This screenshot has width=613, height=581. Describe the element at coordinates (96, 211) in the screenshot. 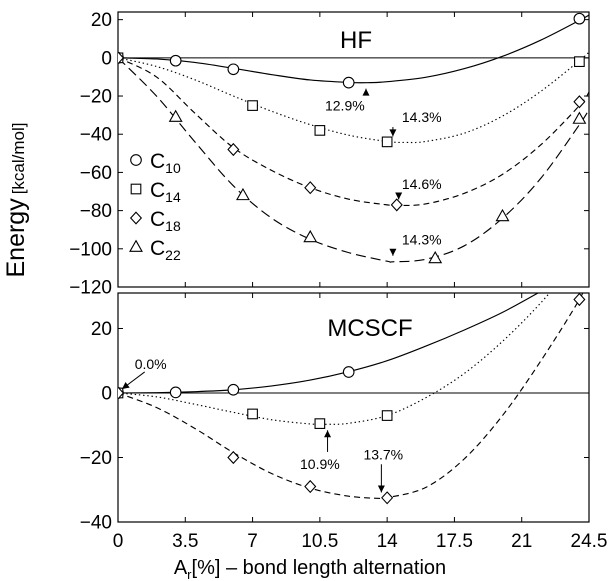

I see `hf-y-tick-label: −80` at that location.